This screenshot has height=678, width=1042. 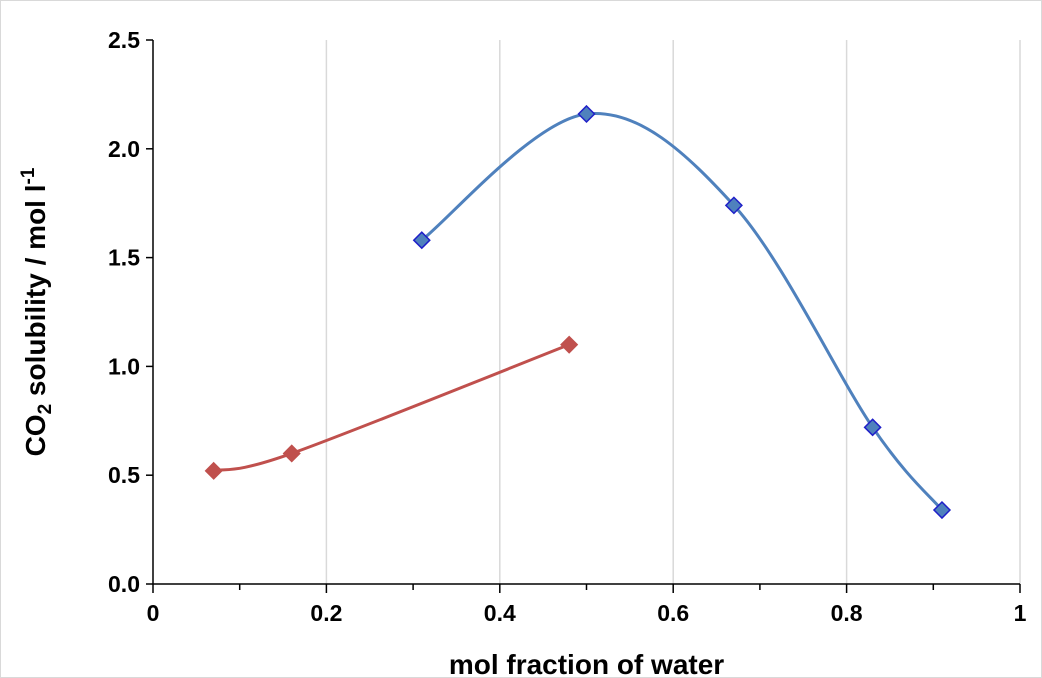 I want to click on x-tick-label: 0, so click(x=153, y=613).